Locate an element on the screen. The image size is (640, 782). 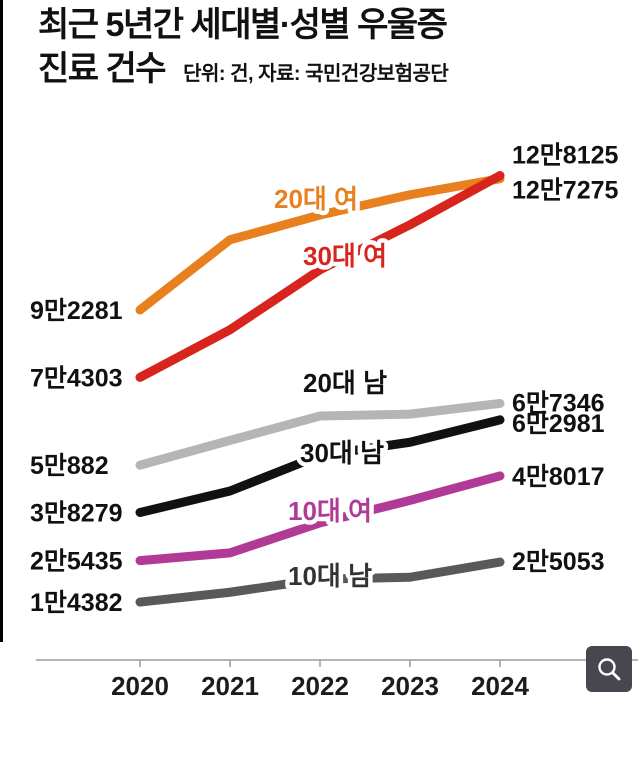
x-tick-label-2021: 2021 is located at coordinates (230, 686).